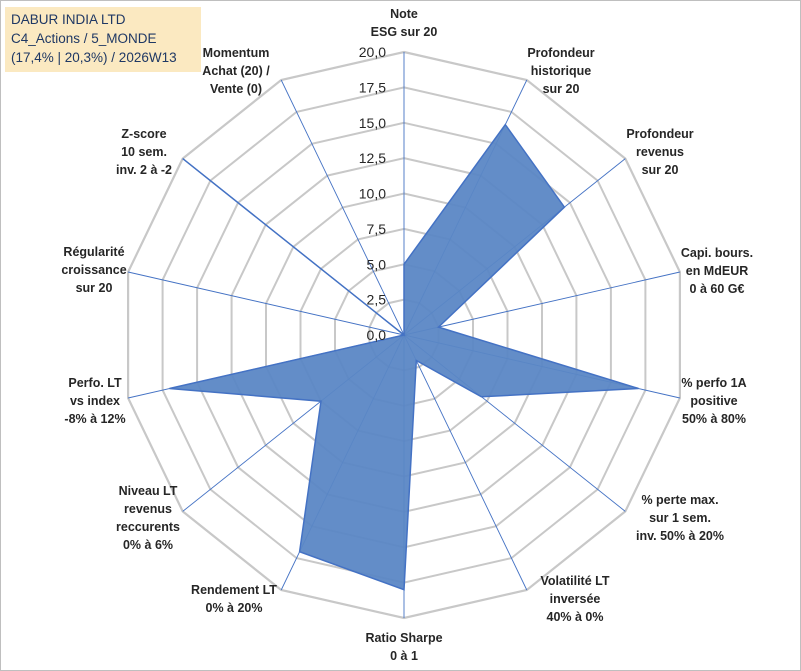 This screenshot has width=801, height=671. Describe the element at coordinates (717, 289) in the screenshot. I see `axis-label-line: 0 à 60 G€` at that location.